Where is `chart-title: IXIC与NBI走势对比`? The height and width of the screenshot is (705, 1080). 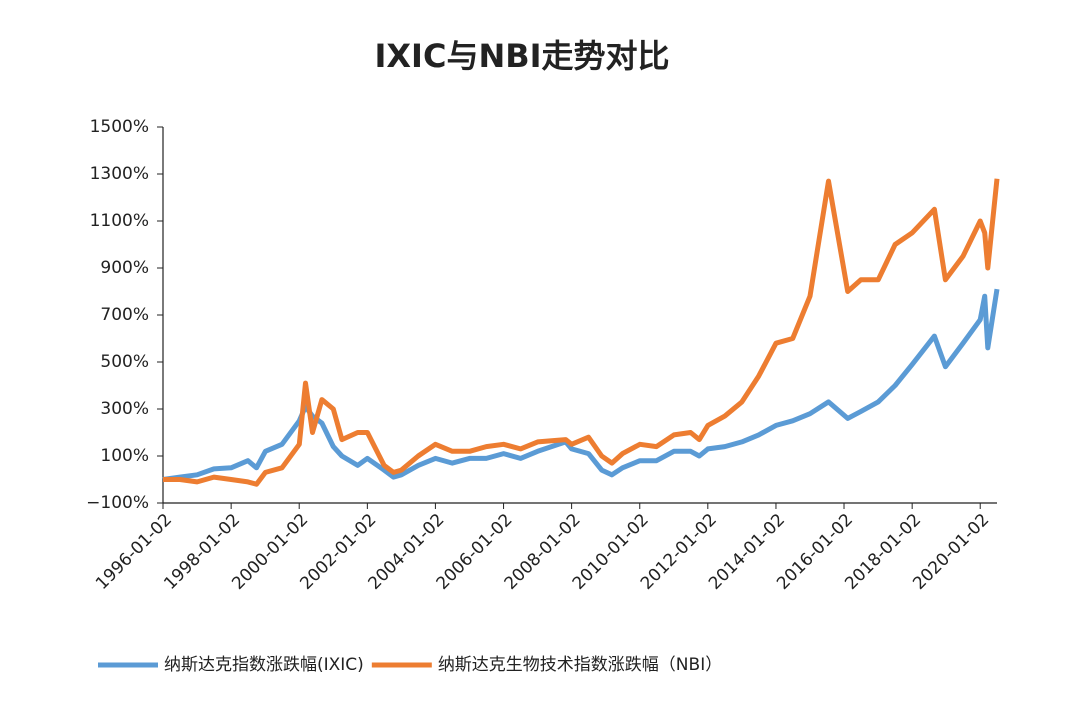 chart-title: IXIC与NBI走势对比 is located at coordinates (521, 56).